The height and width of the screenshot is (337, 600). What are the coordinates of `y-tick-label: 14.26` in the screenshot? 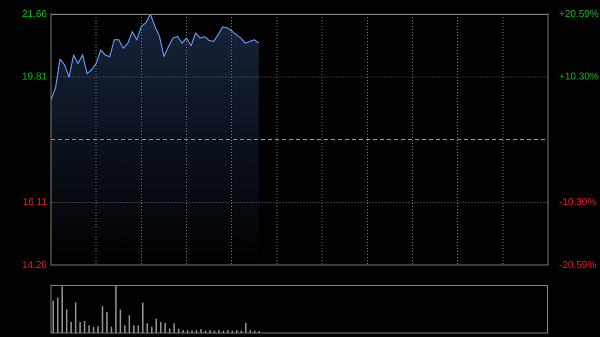 It's located at (35, 265).